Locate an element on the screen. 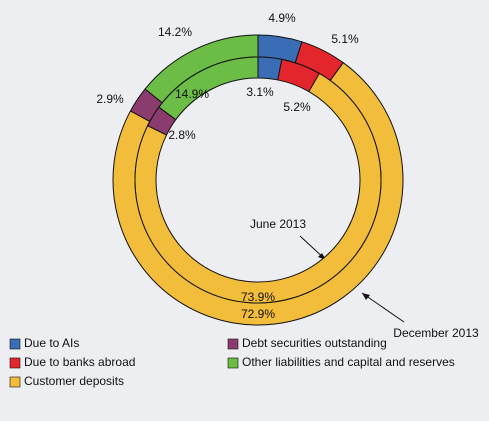 This screenshot has height=421, width=489. legend-label: Debt securities outstanding is located at coordinates (314, 343).